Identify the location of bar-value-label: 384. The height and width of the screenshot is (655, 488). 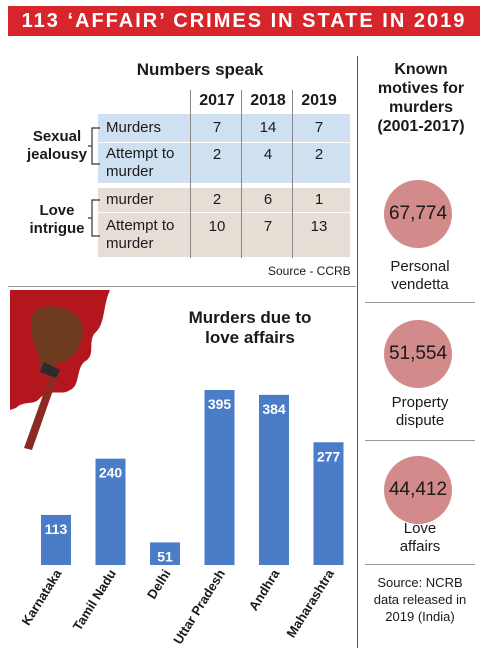
(274, 409).